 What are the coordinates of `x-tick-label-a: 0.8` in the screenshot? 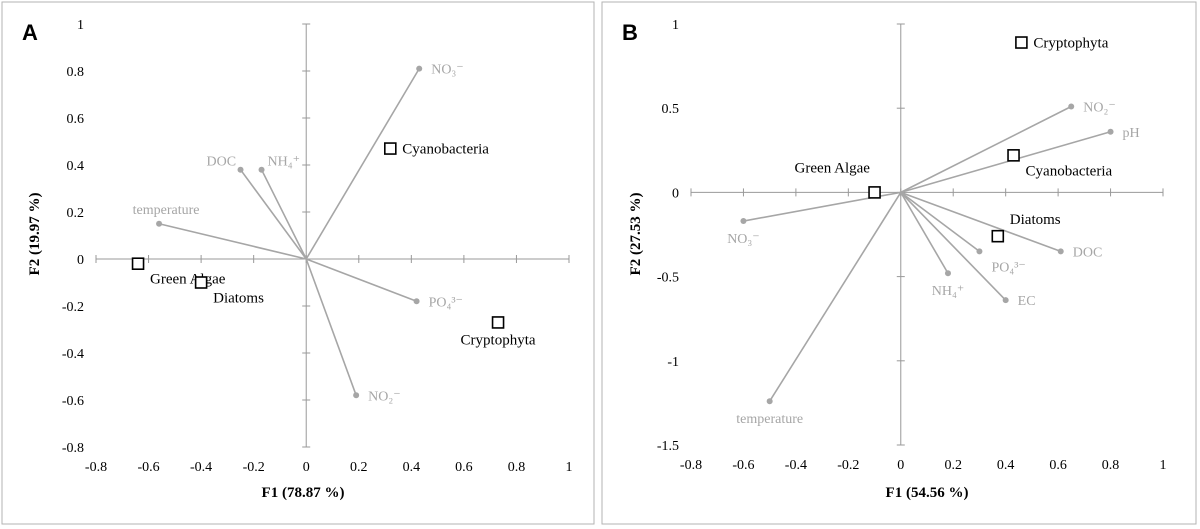 It's located at (517, 467).